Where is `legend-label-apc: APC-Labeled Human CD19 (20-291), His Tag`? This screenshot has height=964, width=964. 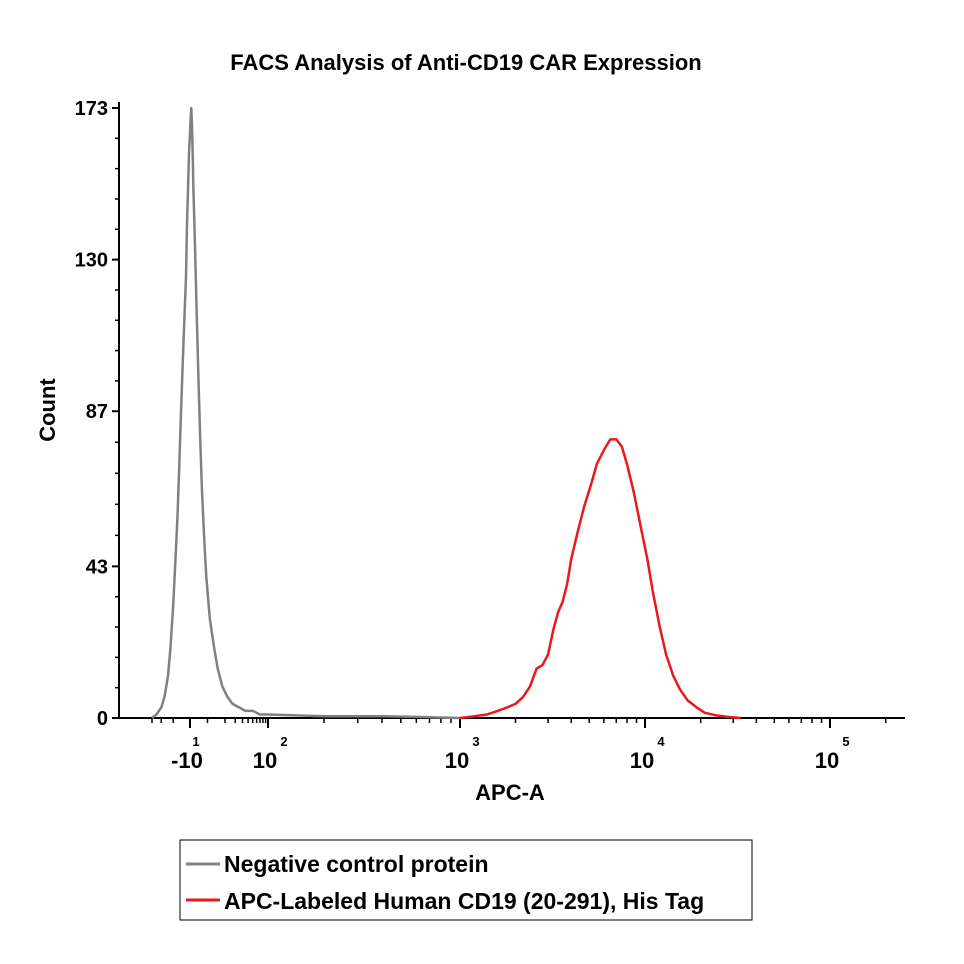 legend-label-apc: APC-Labeled Human CD19 (20-291), His Tag is located at coordinates (464, 901).